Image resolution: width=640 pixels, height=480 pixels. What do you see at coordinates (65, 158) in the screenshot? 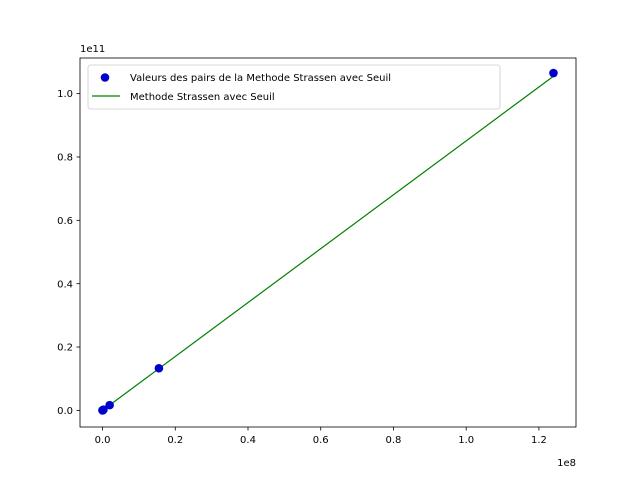
I see `y-tick-label: 0.8` at bounding box center [65, 158].